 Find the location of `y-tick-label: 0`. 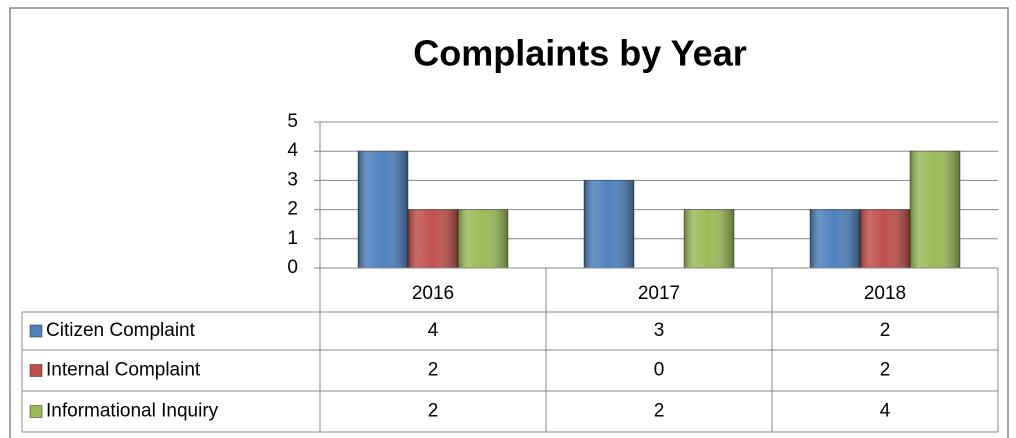

y-tick-label: 0 is located at coordinates (292, 267).